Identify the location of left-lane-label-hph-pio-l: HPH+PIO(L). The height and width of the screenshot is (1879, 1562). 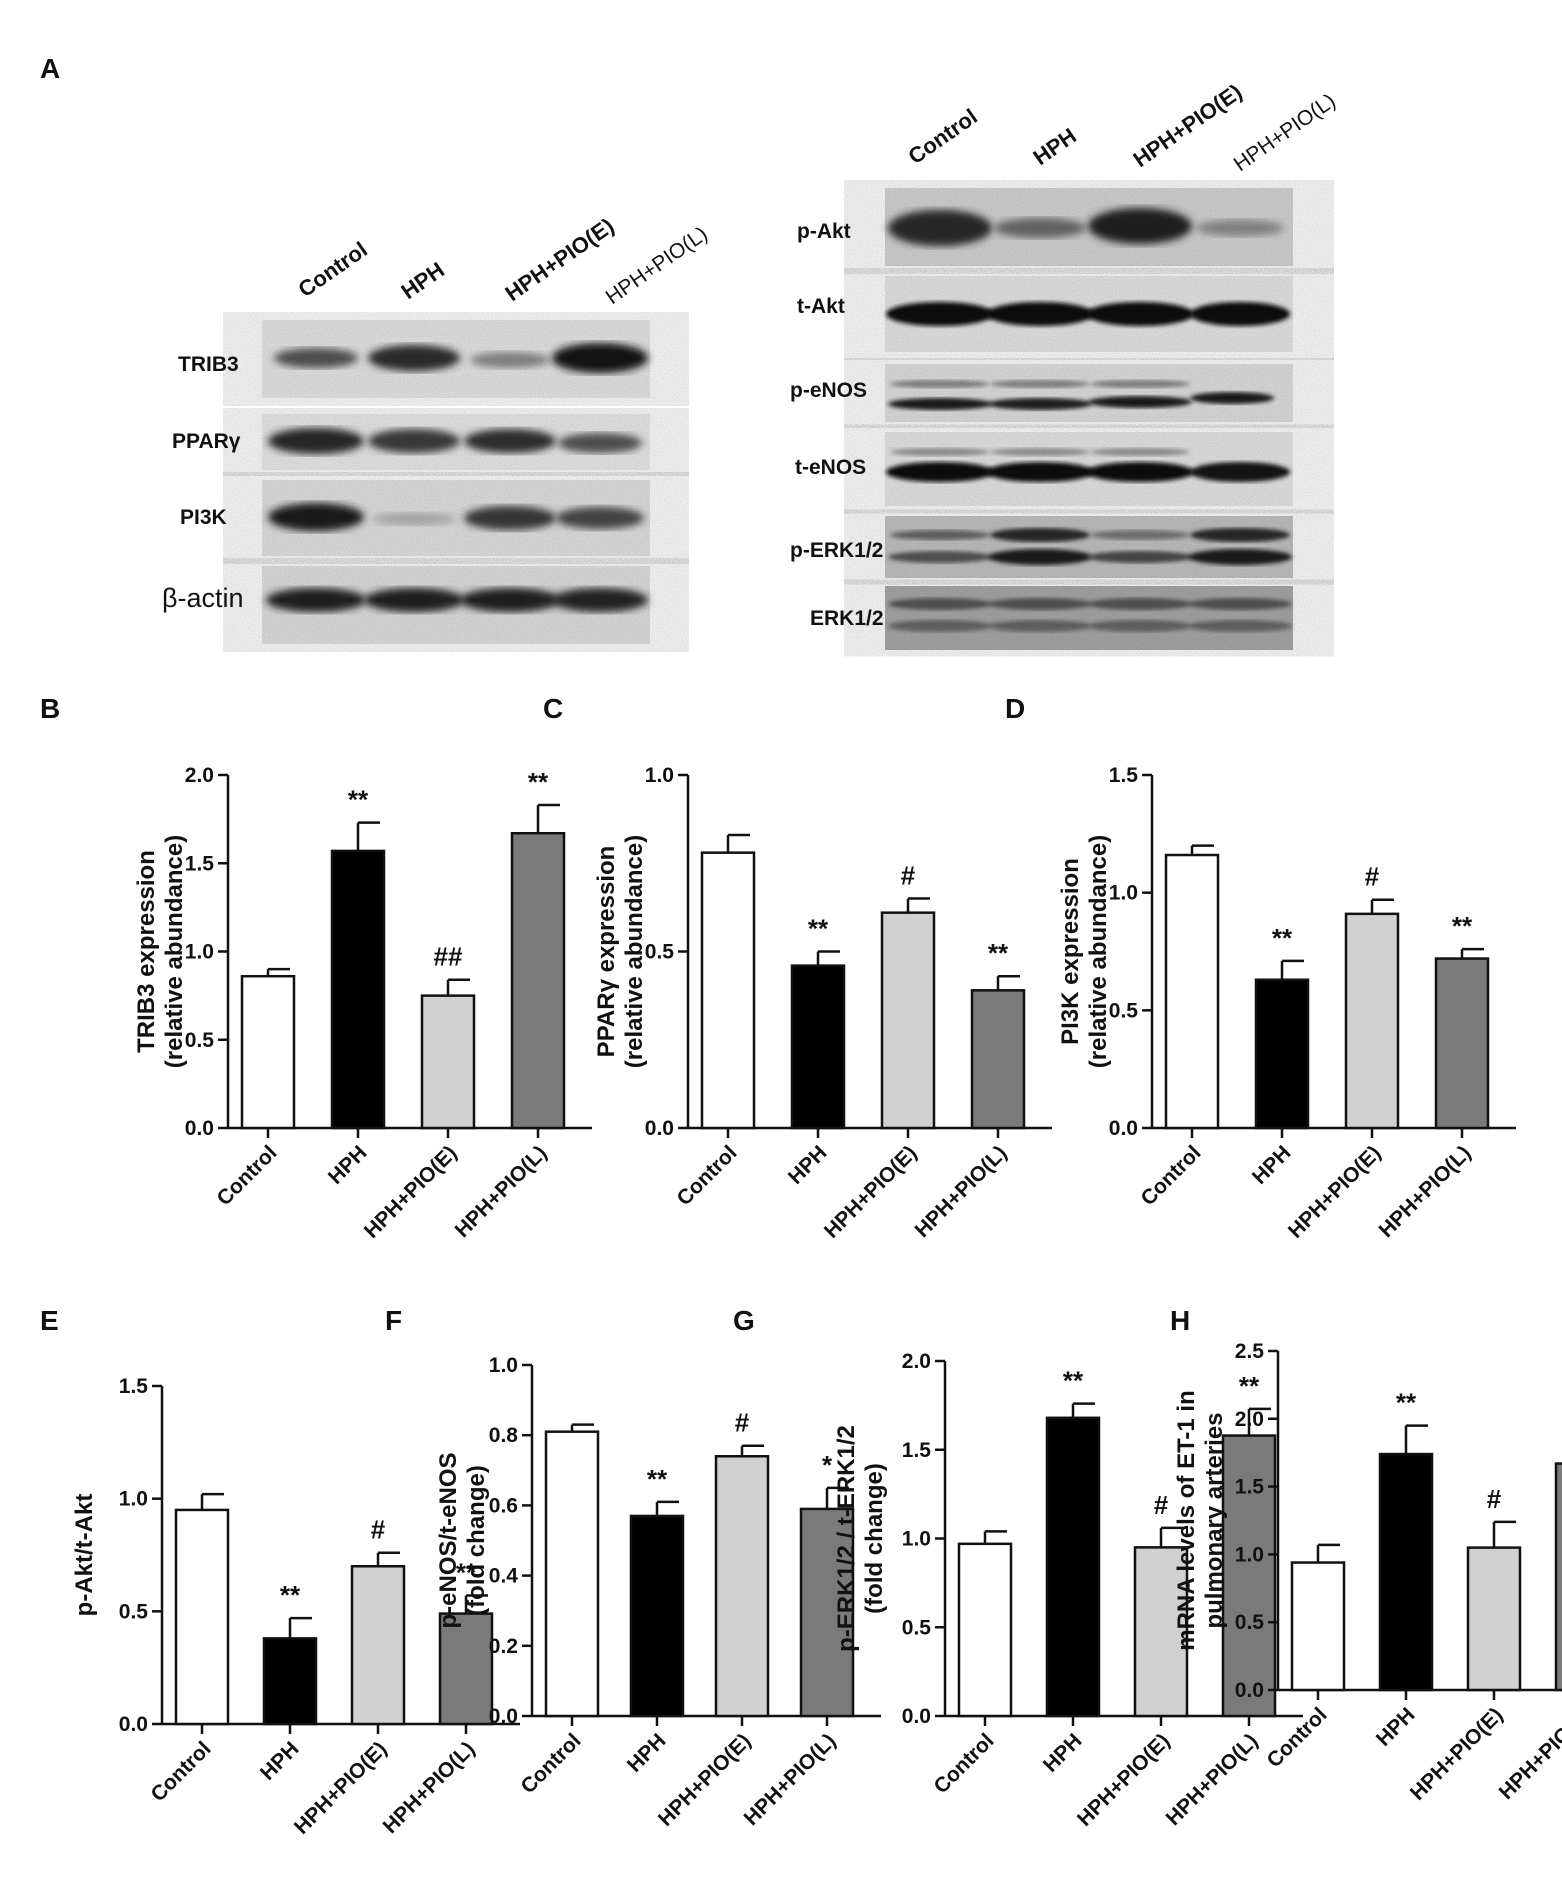
(657, 265).